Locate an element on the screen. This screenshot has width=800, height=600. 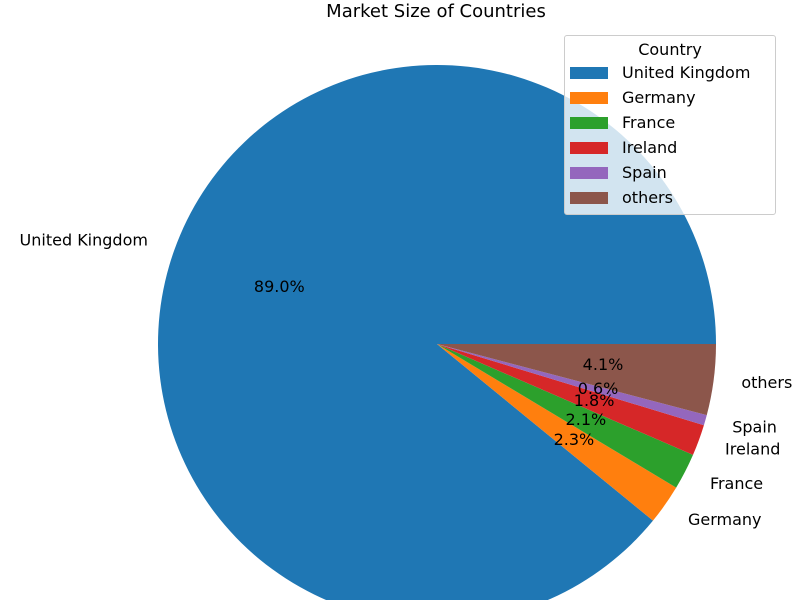
chart-title: Market Size of Countries is located at coordinates (436, 11).